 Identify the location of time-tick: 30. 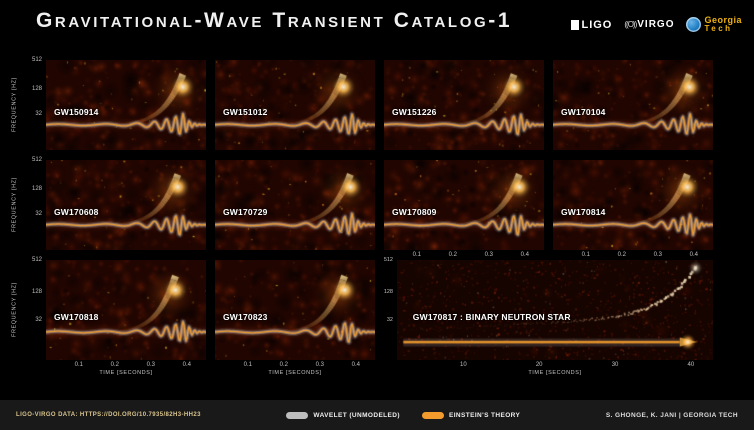
(615, 365).